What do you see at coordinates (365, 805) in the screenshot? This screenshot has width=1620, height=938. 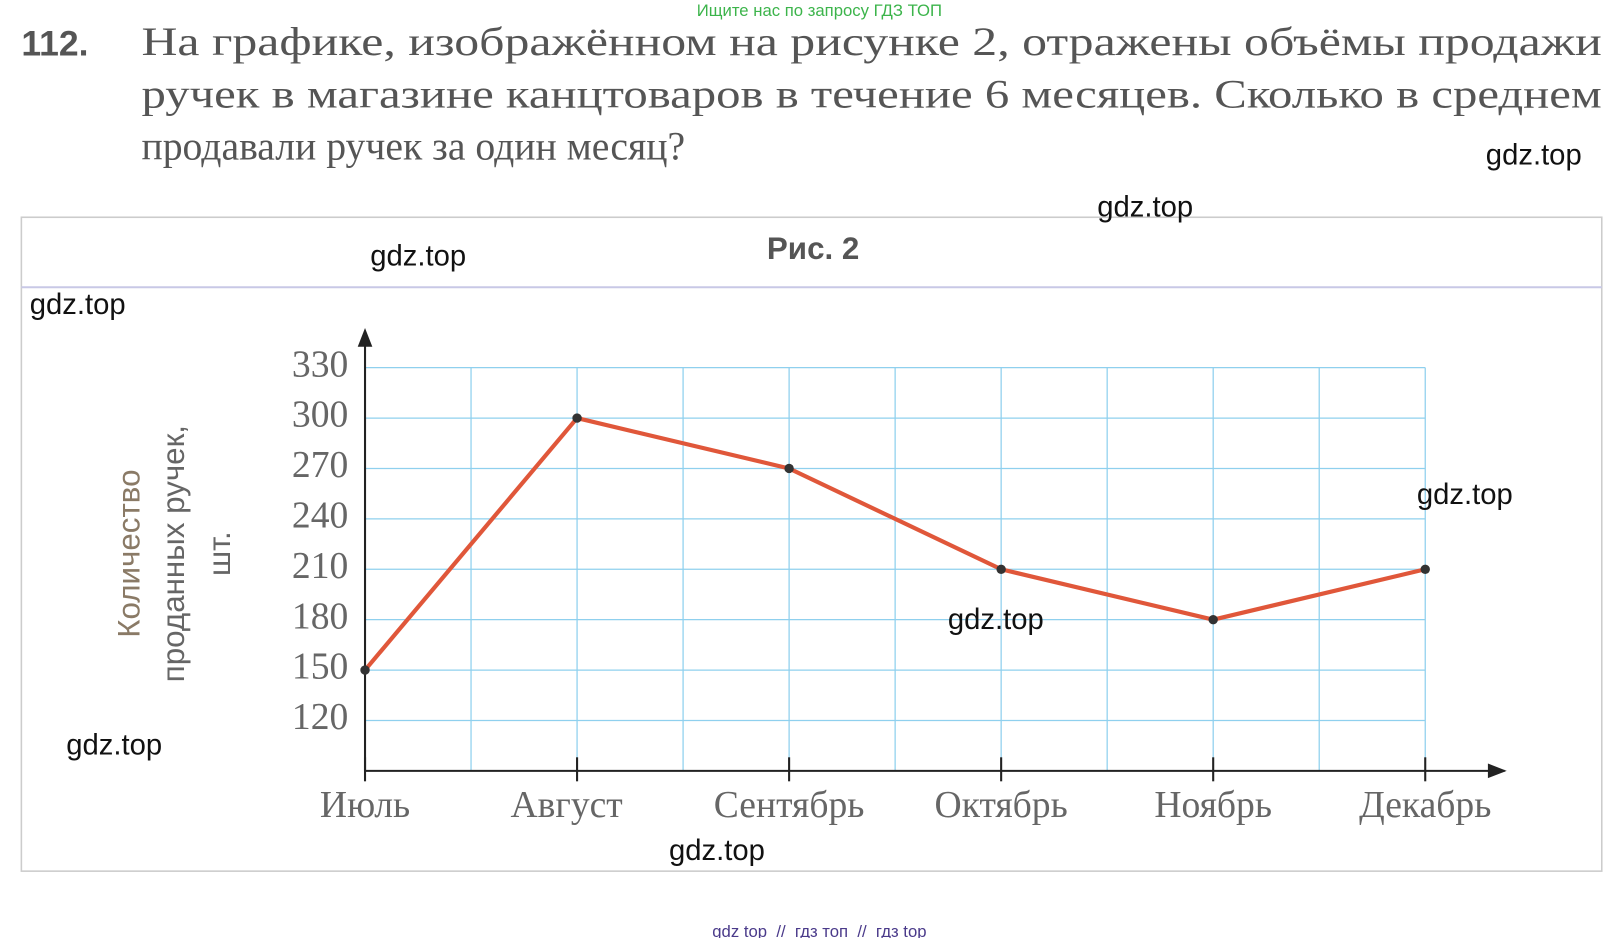 I see `x-tick-label: Июль` at bounding box center [365, 805].